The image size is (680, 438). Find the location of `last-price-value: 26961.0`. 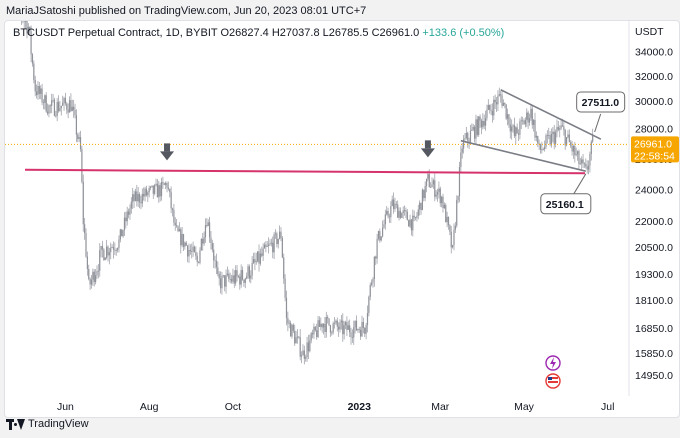

last-price-value: 26961.0 is located at coordinates (653, 144).